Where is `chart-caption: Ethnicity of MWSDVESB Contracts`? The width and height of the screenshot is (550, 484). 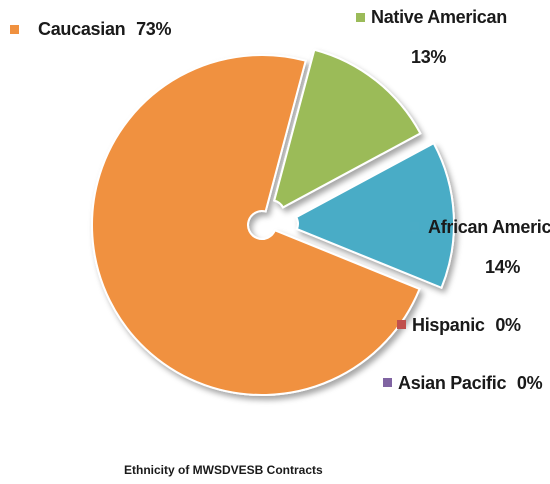
chart-caption: Ethnicity of MWSDVESB Contracts is located at coordinates (223, 470).